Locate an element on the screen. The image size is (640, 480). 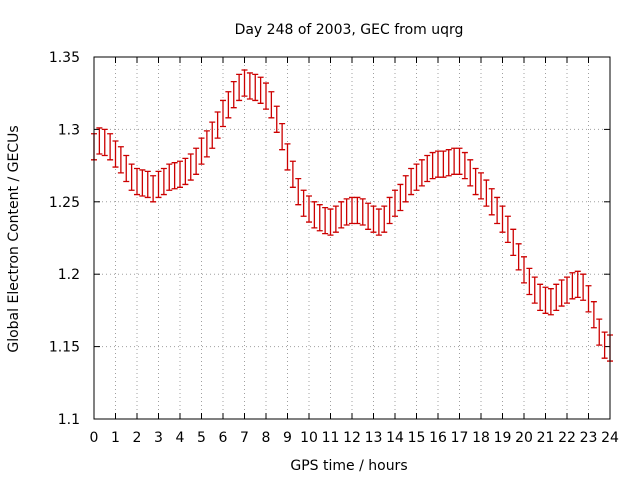
y-tick-label: 1.3 is located at coordinates (69, 130).